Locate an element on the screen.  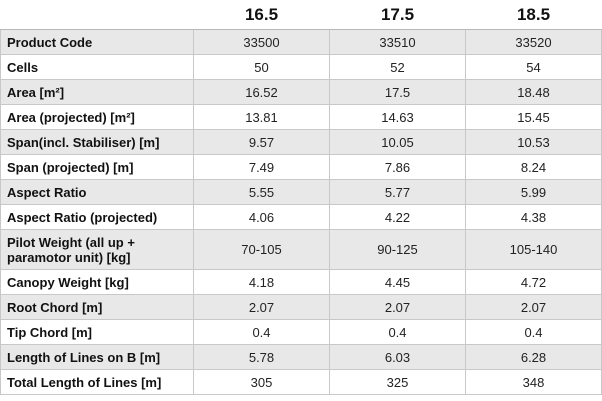
table-row: Area [m²] 16.52 17.5 18.48 is located at coordinates (301, 92).